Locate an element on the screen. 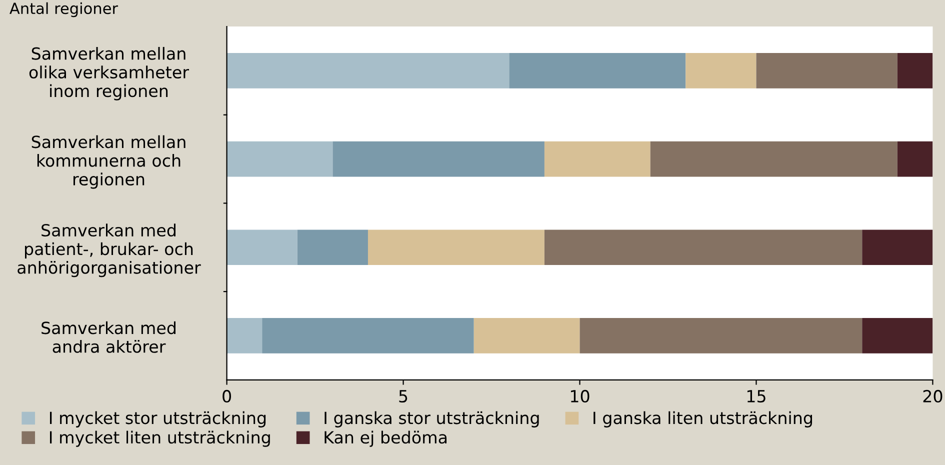  legend-label: I ganska stor utsträckning is located at coordinates (431, 419).